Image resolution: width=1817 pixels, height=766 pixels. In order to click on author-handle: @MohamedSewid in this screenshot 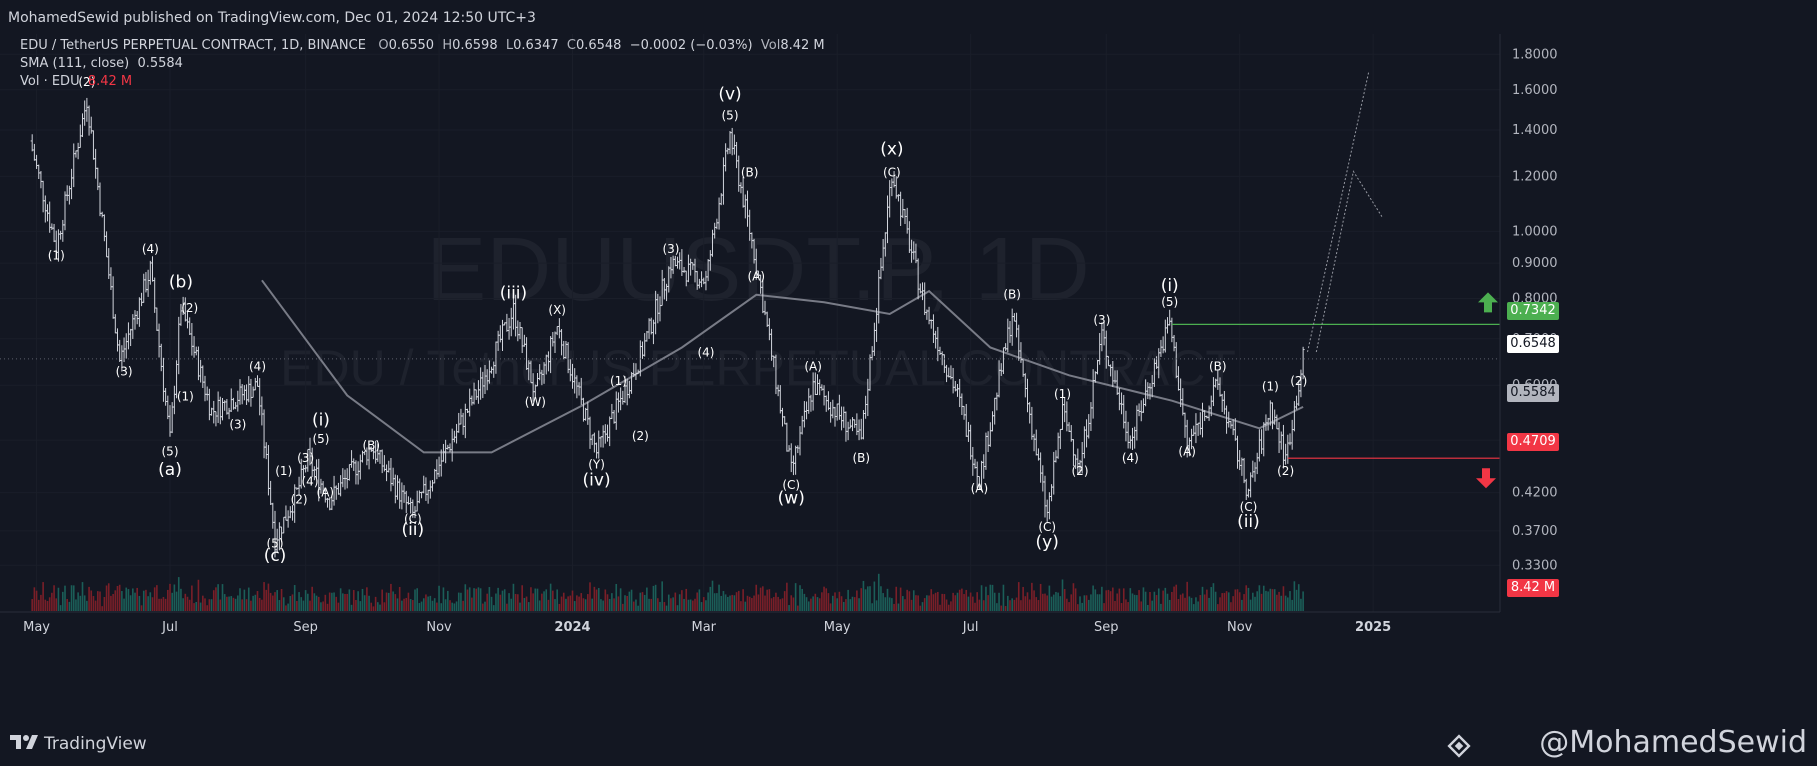, I will do `click(1673, 742)`.